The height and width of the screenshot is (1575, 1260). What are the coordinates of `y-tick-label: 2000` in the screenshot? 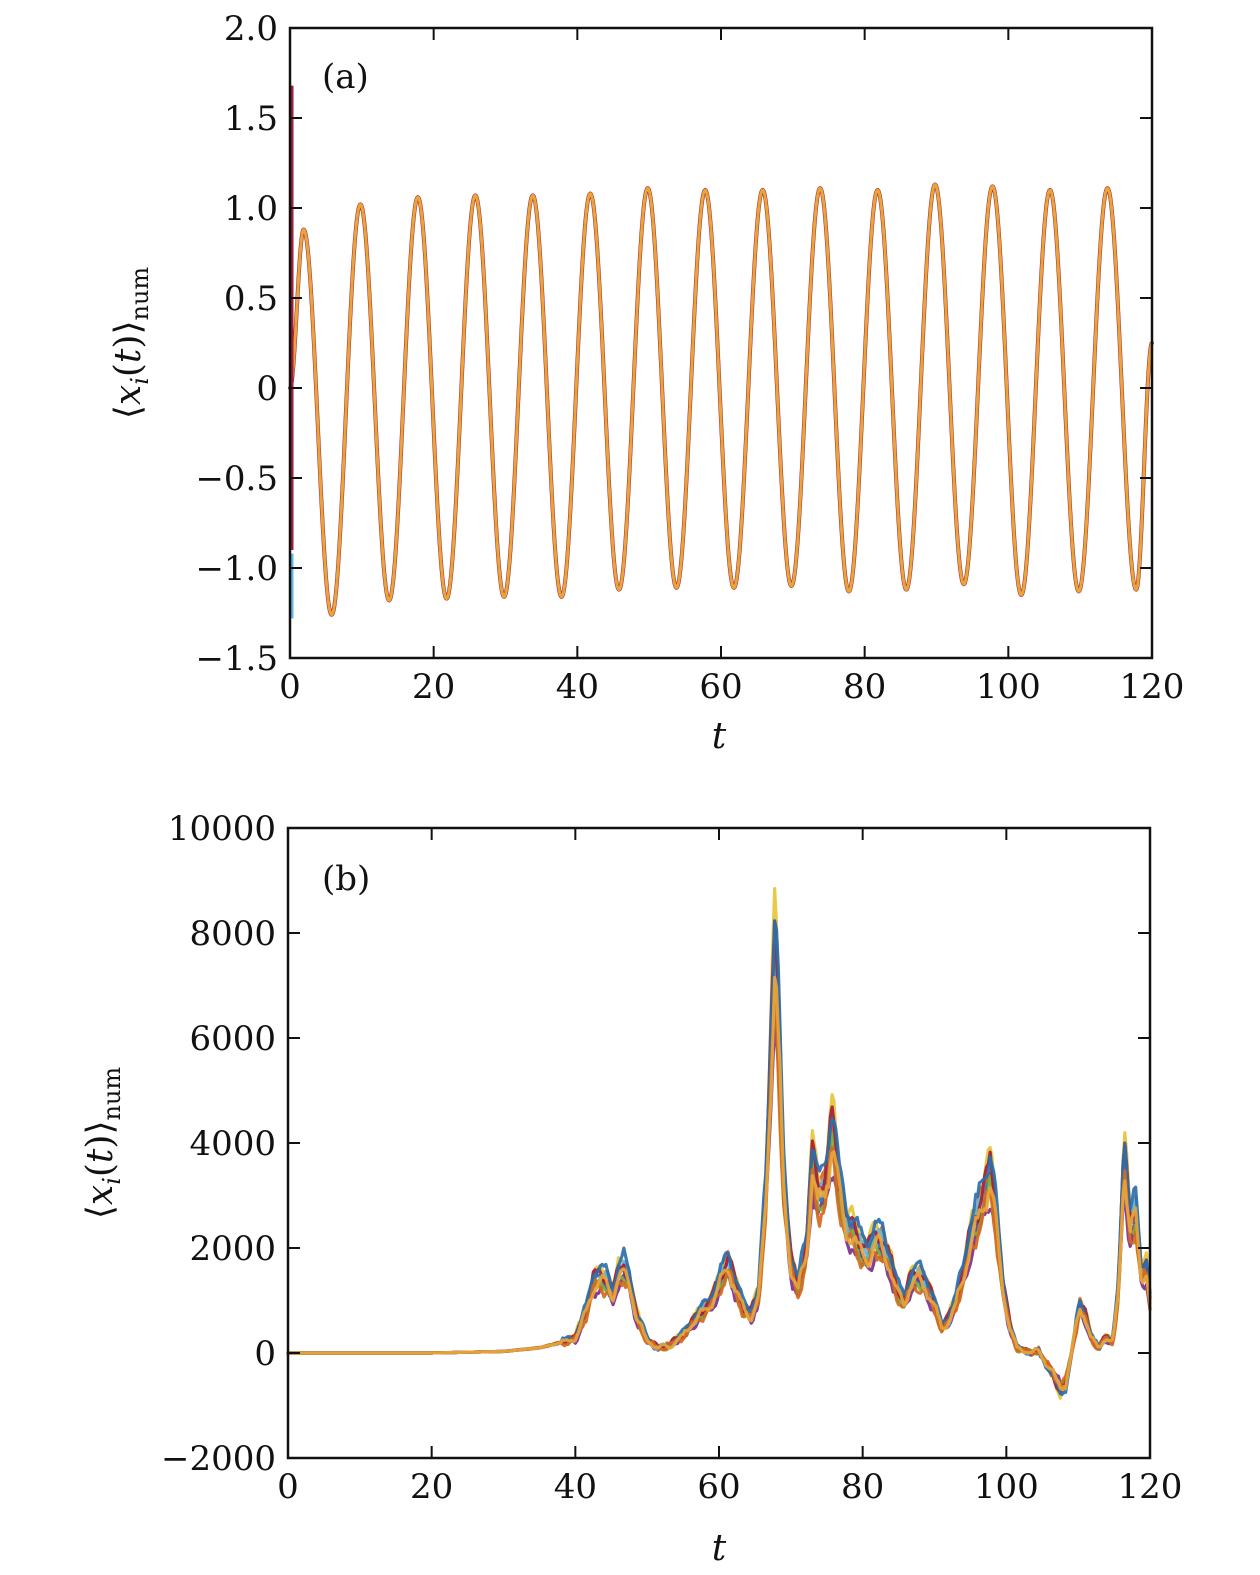 It's located at (232, 1249).